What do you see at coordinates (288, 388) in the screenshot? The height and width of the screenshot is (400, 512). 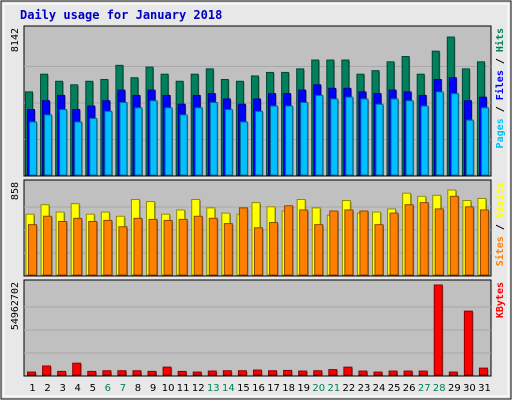 I see `day-label: 18` at bounding box center [288, 388].